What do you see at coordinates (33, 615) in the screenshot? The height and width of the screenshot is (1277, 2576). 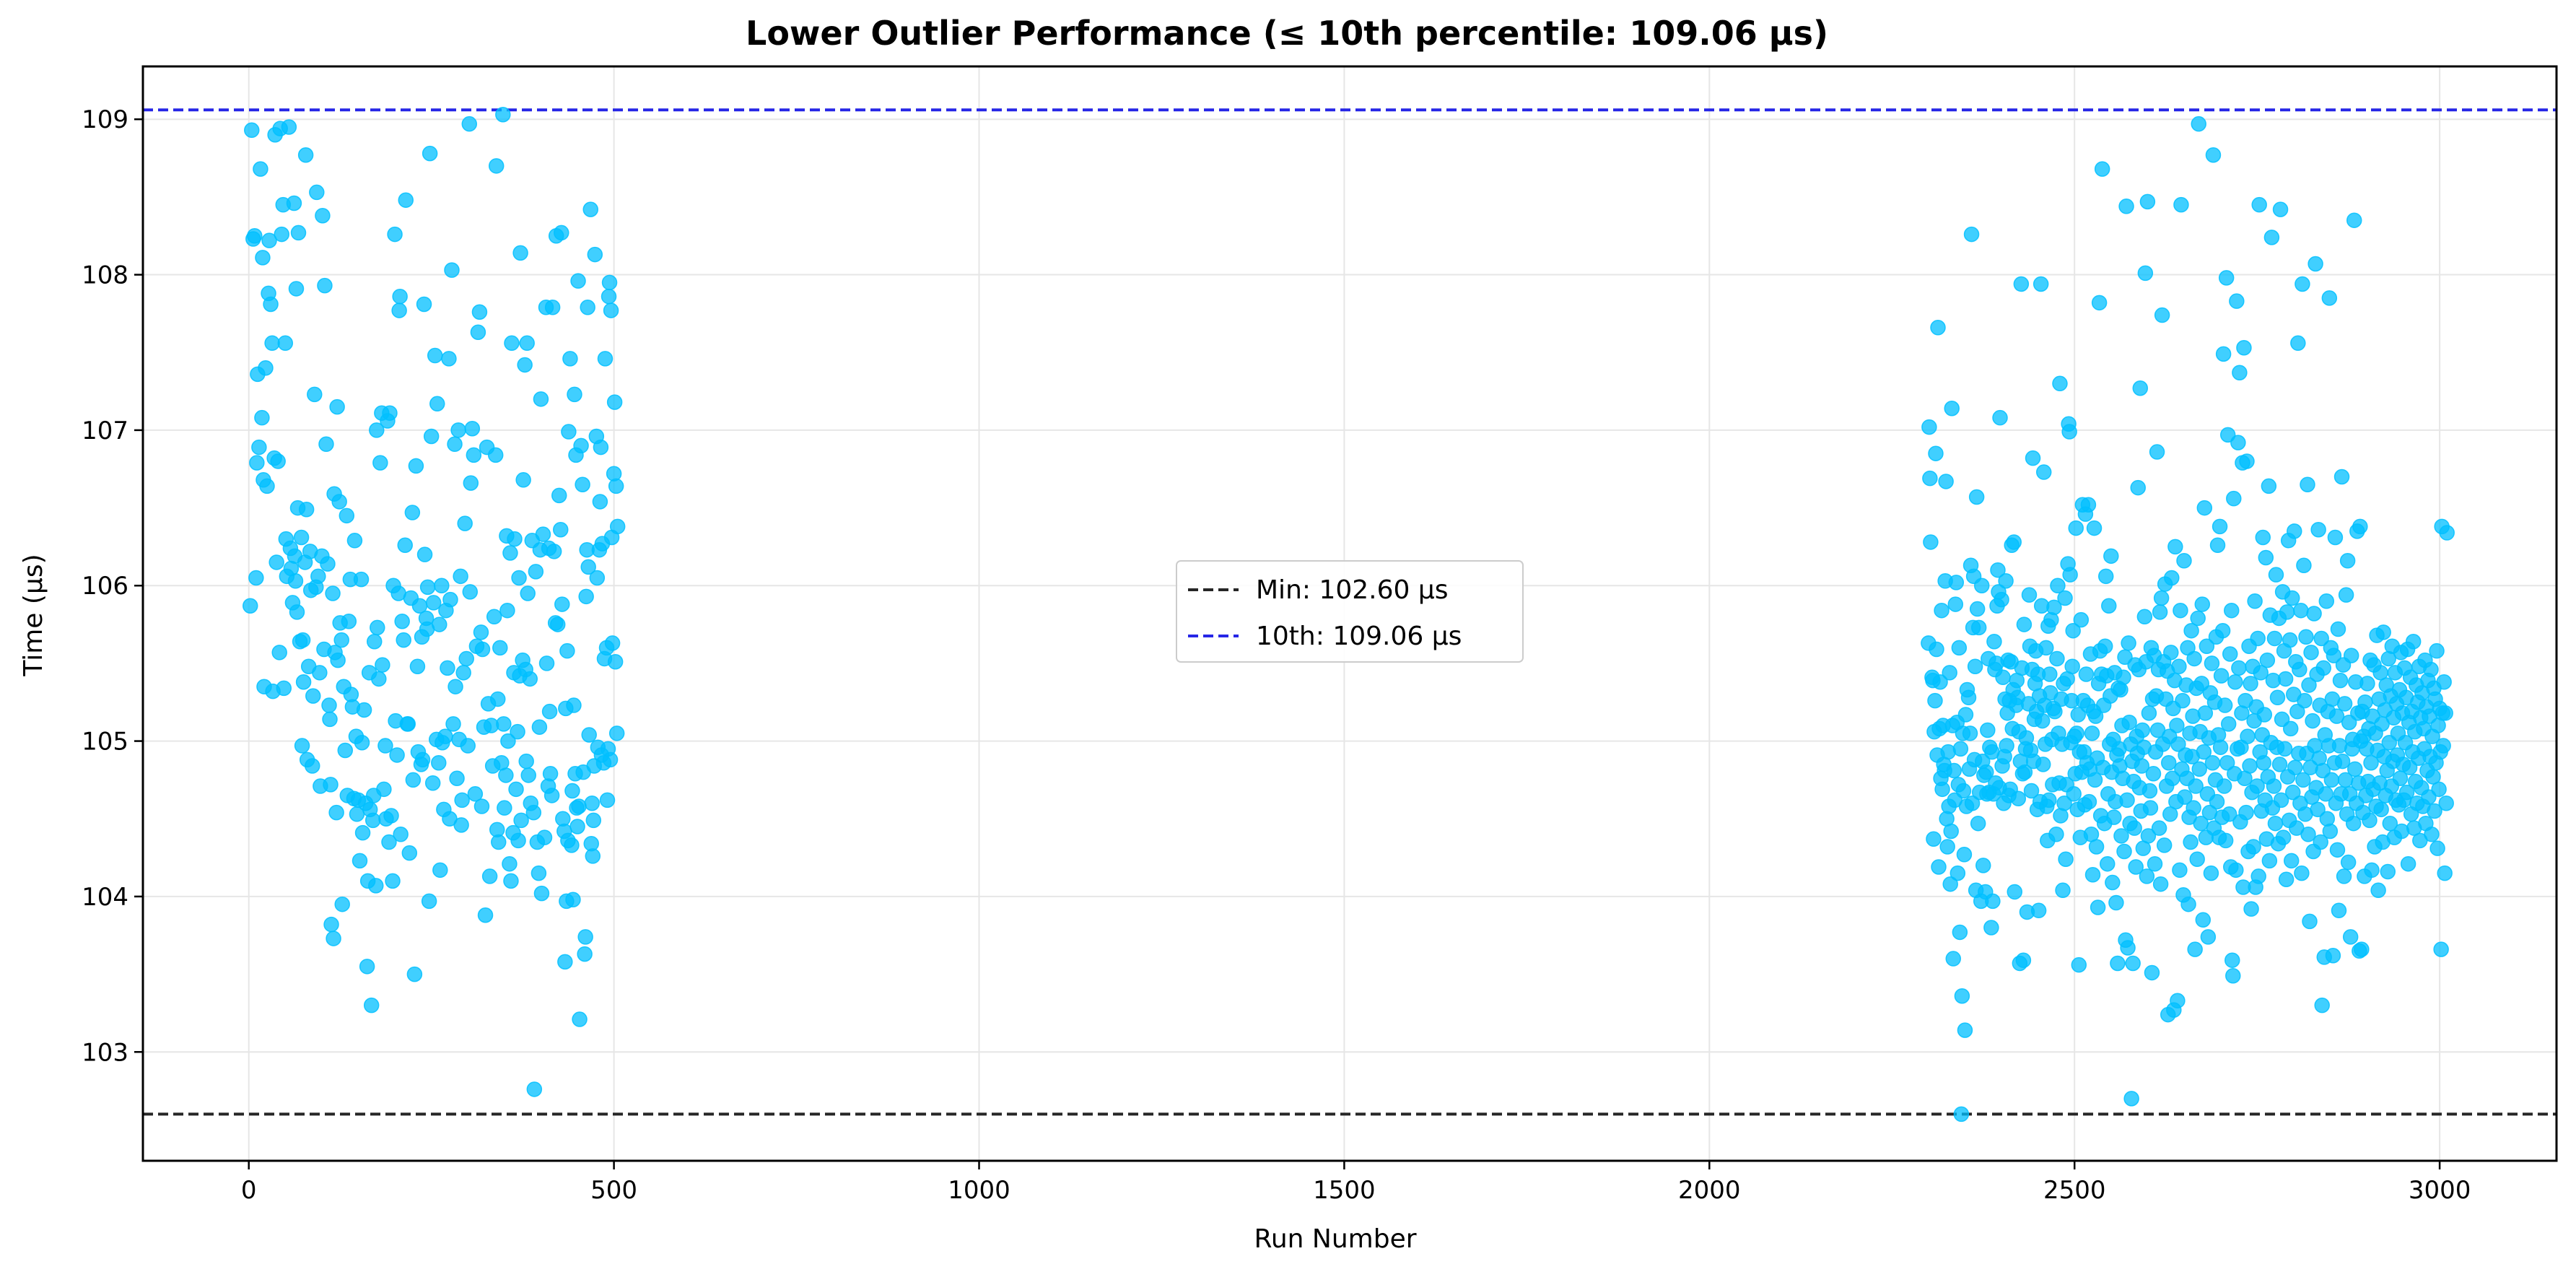 I see `y-axis-label: Time (µs)` at bounding box center [33, 615].